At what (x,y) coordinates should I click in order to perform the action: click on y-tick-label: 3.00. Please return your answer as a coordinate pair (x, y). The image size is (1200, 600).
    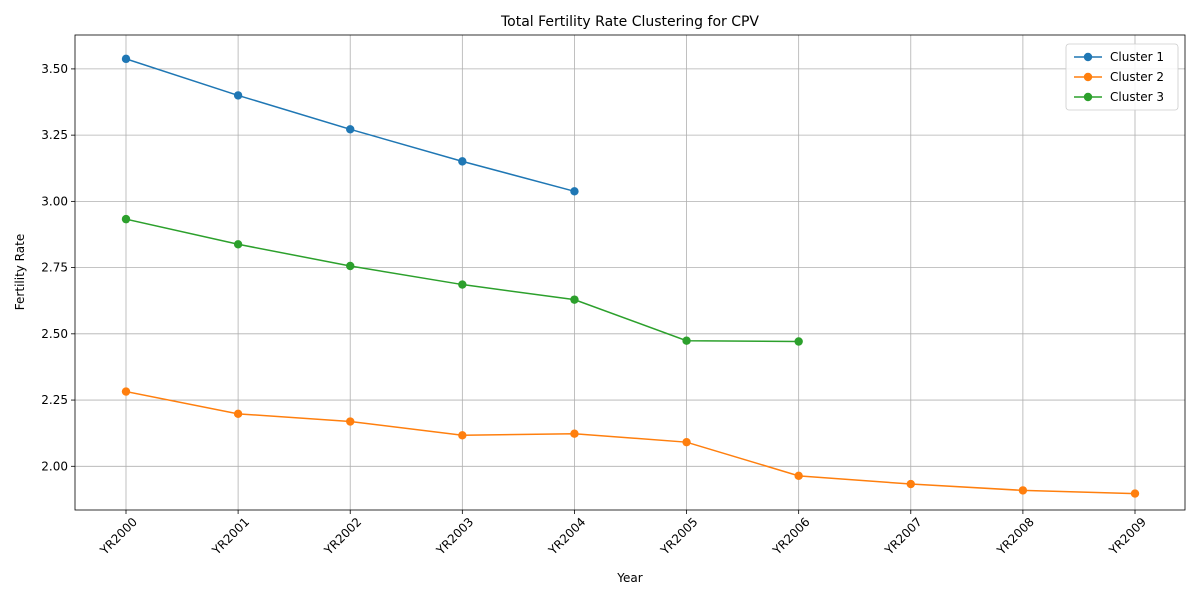
    Looking at the image, I should click on (54, 201).